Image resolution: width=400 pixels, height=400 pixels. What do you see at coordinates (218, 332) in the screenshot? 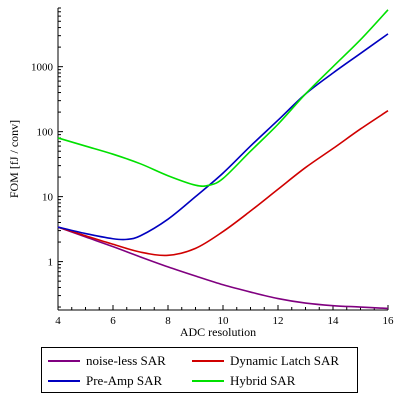
I see `x-axis-title: ADC resolution` at bounding box center [218, 332].